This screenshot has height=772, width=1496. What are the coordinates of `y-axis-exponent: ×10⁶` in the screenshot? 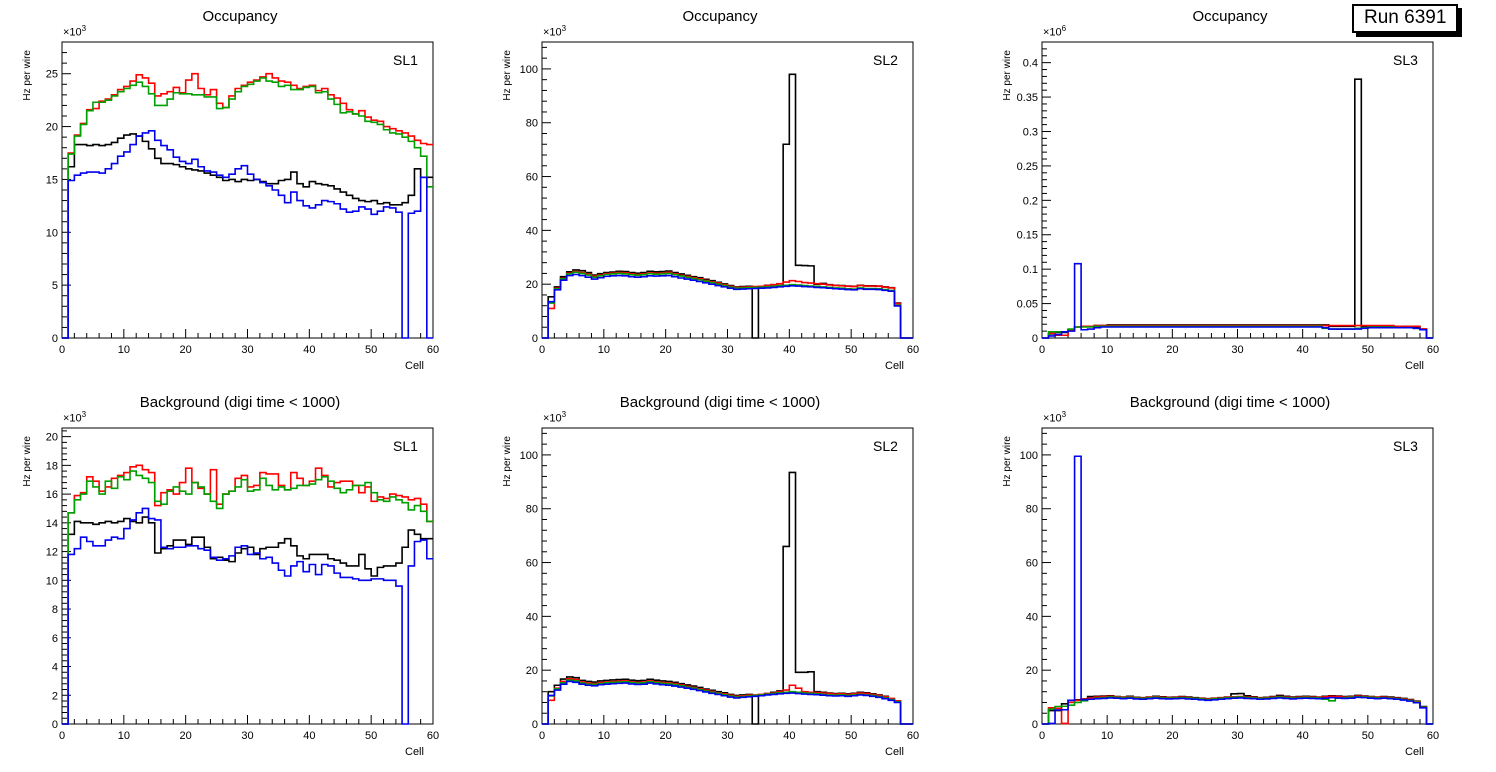 It's located at (1055, 31).